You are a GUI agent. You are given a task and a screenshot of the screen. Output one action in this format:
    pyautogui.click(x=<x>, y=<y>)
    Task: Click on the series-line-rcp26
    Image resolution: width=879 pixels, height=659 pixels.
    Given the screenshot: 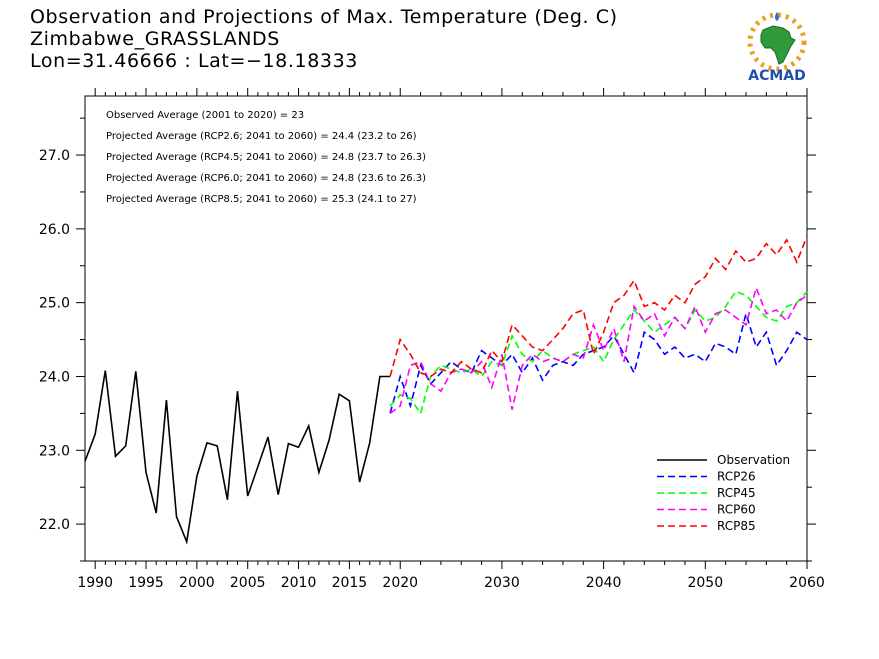 What is the action you would take?
    pyautogui.click(x=598, y=362)
    